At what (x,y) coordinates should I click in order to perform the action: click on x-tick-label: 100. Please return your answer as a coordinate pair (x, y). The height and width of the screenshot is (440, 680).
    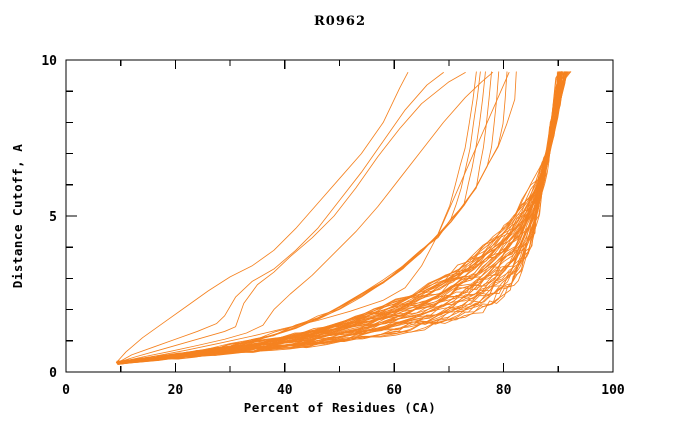
    Looking at the image, I should click on (613, 390).